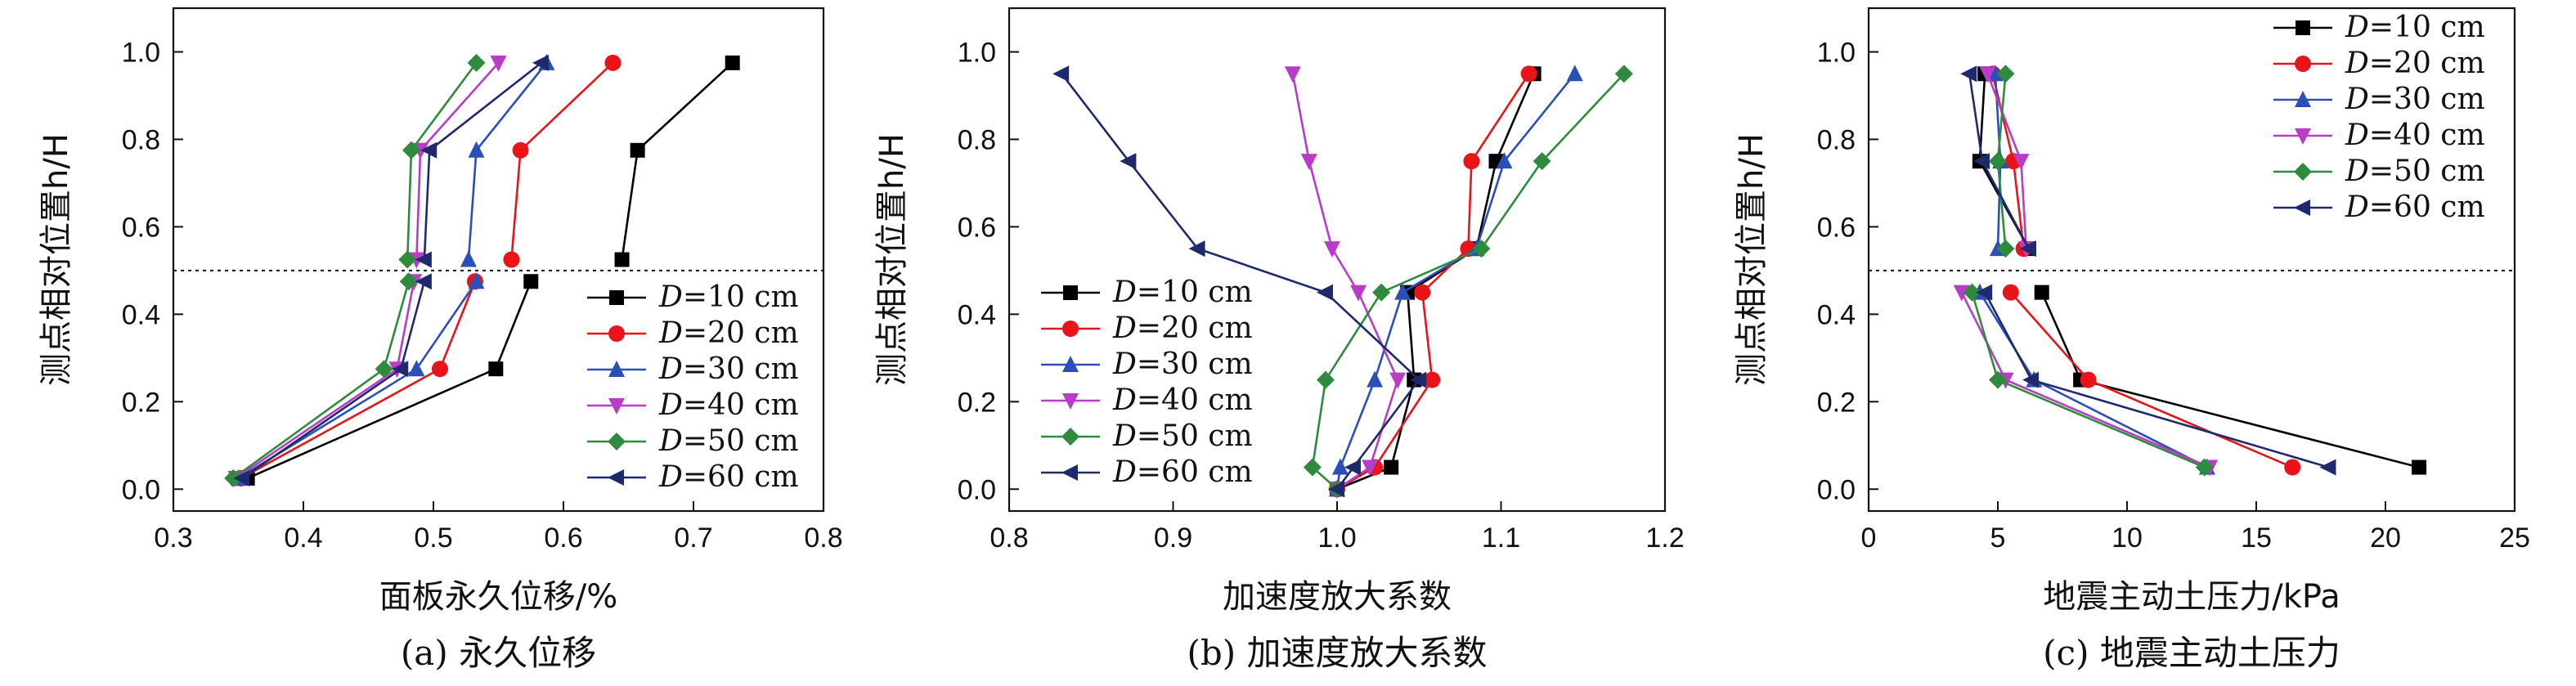 The image size is (2576, 686). What do you see at coordinates (1869, 538) in the screenshot?
I see `x-tick-label: 0` at bounding box center [1869, 538].